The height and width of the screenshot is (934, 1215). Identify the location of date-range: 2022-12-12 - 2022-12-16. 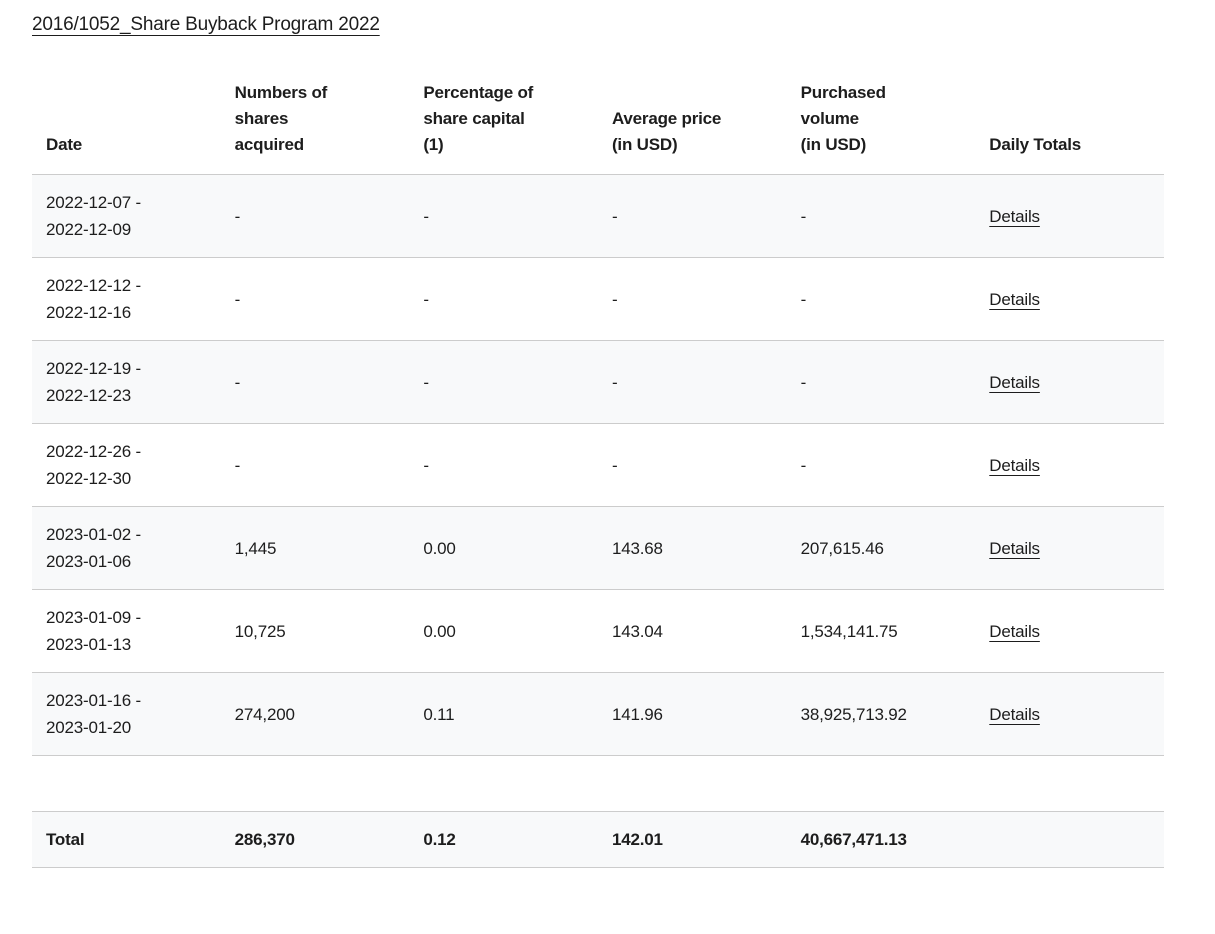
(126, 299).